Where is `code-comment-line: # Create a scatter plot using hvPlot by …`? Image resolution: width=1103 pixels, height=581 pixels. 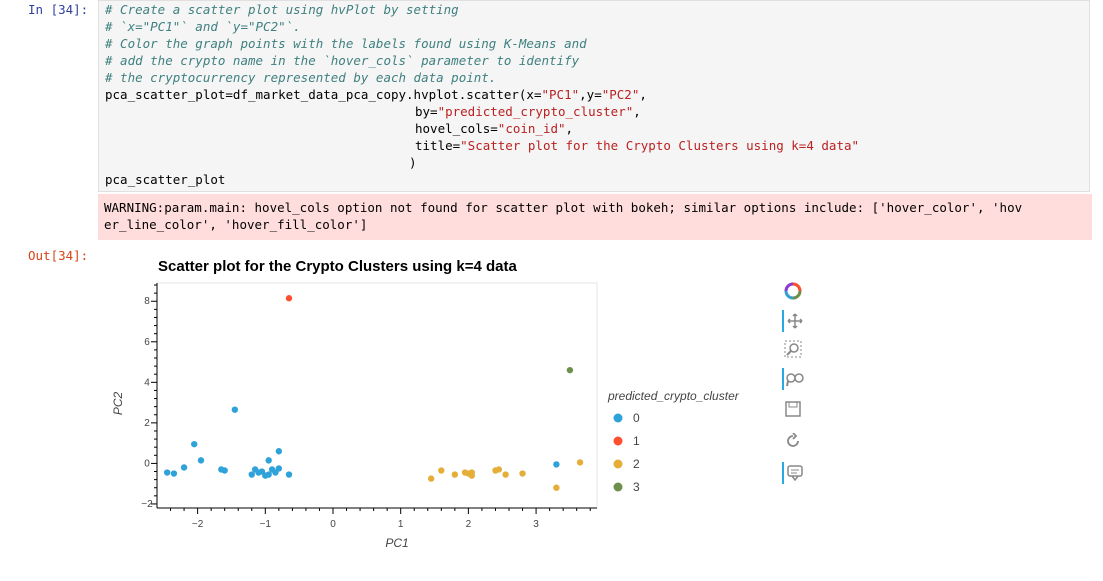 code-comment-line: # Create a scatter plot using hvPlot by … is located at coordinates (282, 9).